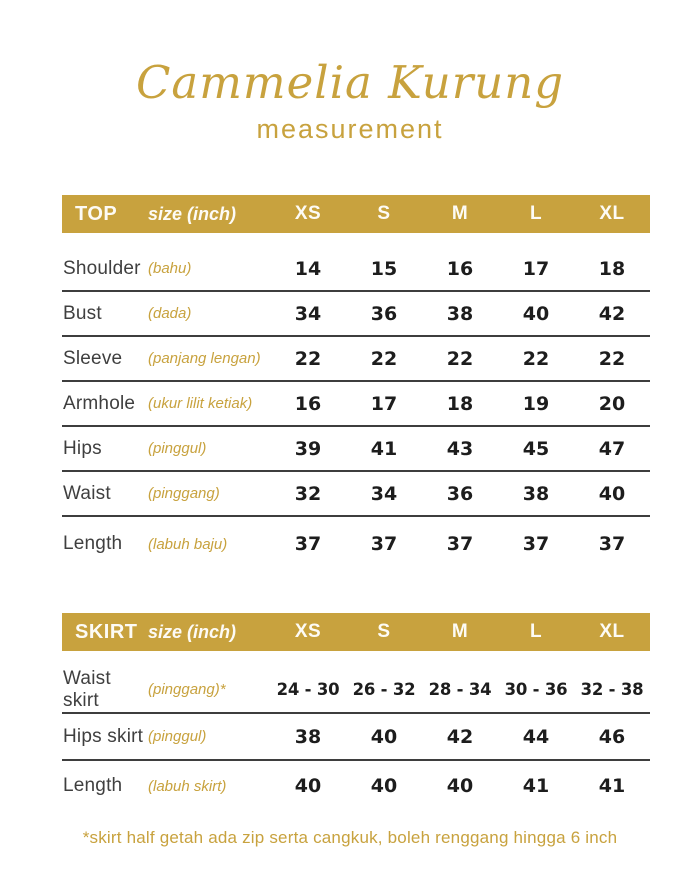 Image resolution: width=700 pixels, height=875 pixels. What do you see at coordinates (170, 313) in the screenshot?
I see `row-translation: (dada)` at bounding box center [170, 313].